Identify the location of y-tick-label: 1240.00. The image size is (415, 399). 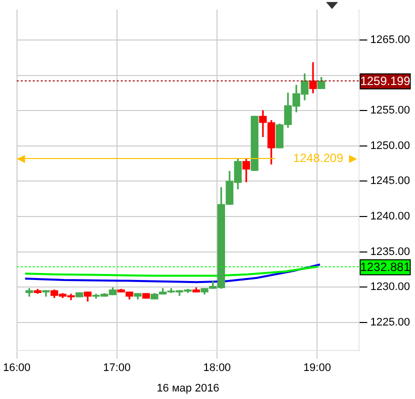
(390, 216).